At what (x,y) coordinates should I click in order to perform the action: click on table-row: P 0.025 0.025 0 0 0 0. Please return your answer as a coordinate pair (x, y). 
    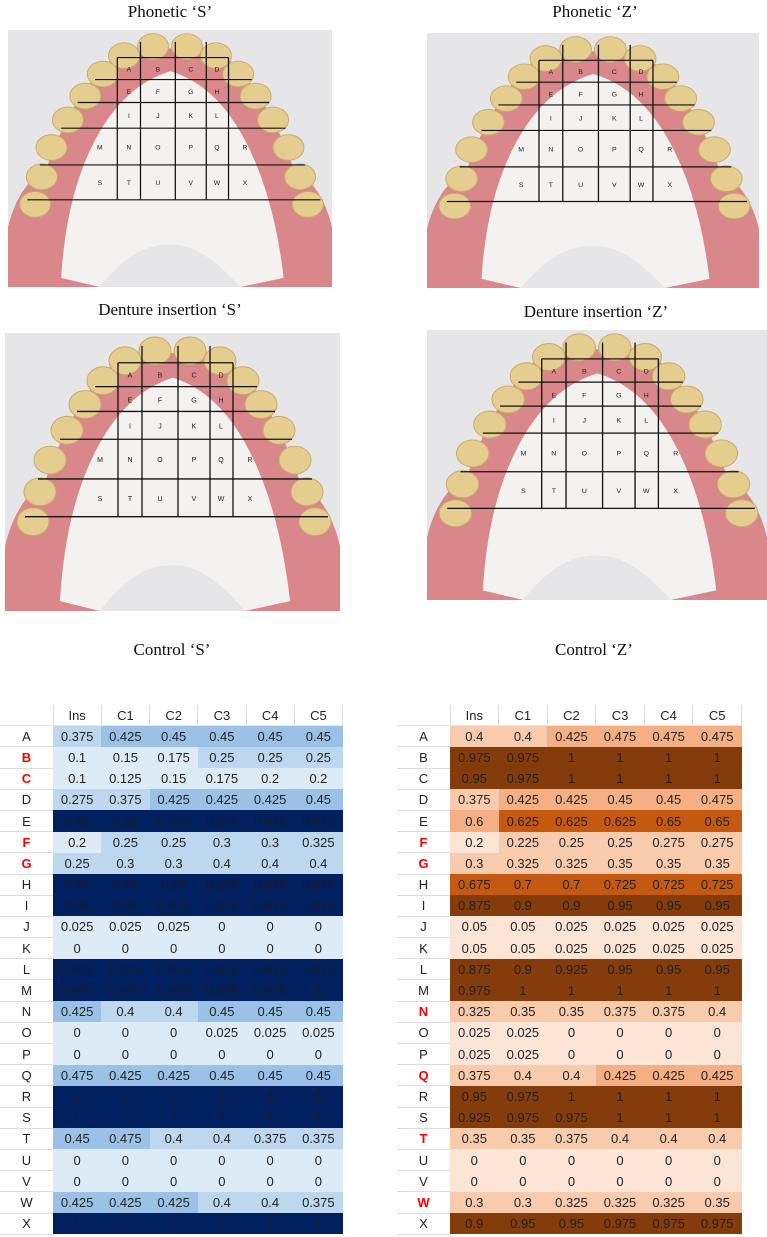
    Looking at the image, I should click on (569, 1054).